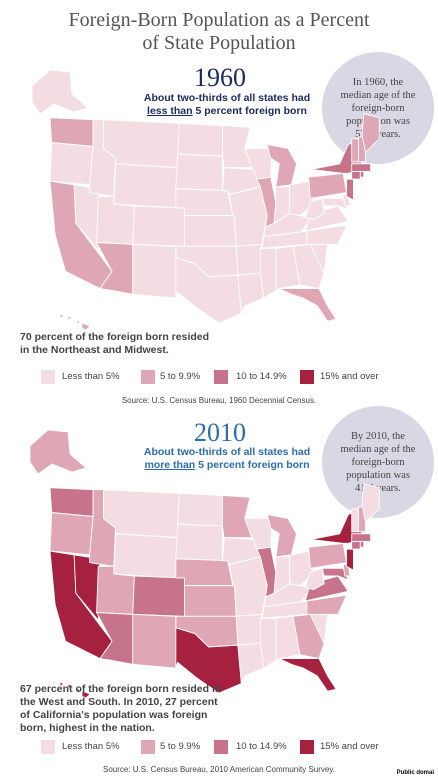  What do you see at coordinates (251, 294) in the screenshot?
I see `state-la` at bounding box center [251, 294].